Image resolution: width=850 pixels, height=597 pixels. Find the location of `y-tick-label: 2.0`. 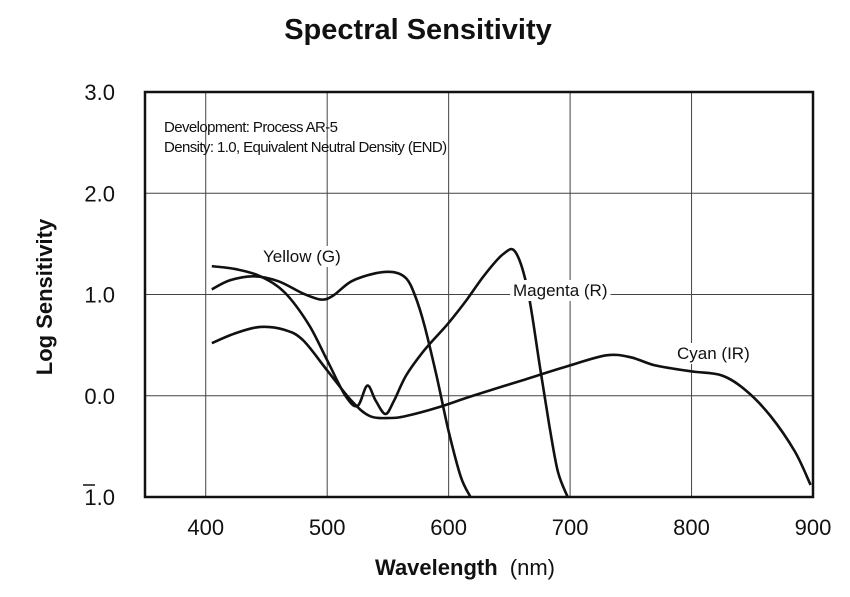

y-tick-label: 2.0 is located at coordinates (99, 193).